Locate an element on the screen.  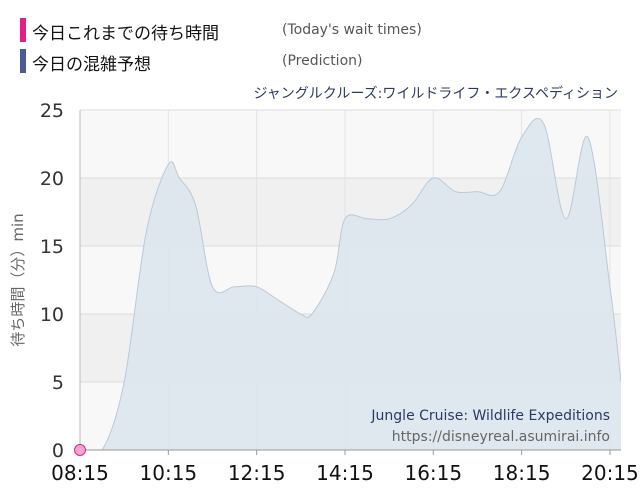
legend-forecast-label: 今日の混雑予想 is located at coordinates (91, 65).